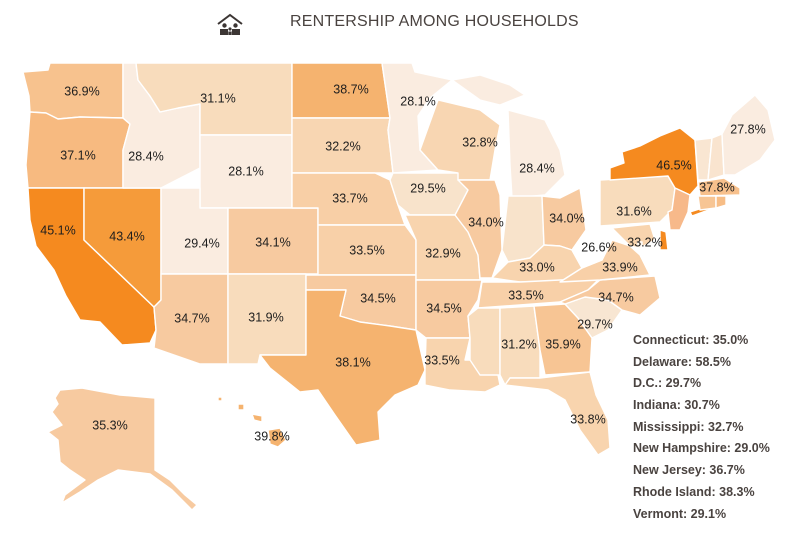 This screenshot has width=800, height=533. What do you see at coordinates (664, 240) in the screenshot?
I see `state-delaware` at bounding box center [664, 240].